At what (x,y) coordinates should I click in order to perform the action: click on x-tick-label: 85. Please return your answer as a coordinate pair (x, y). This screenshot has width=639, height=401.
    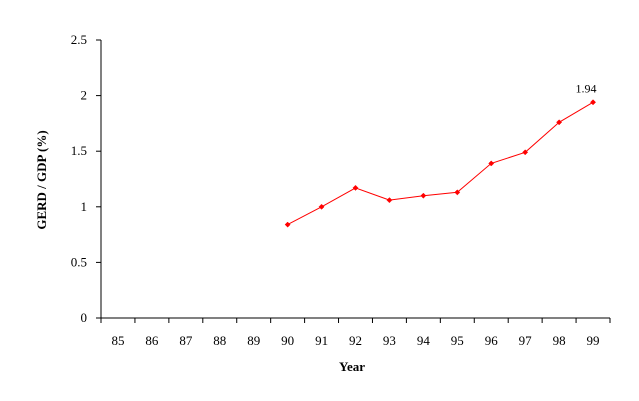
    Looking at the image, I should click on (117, 340).